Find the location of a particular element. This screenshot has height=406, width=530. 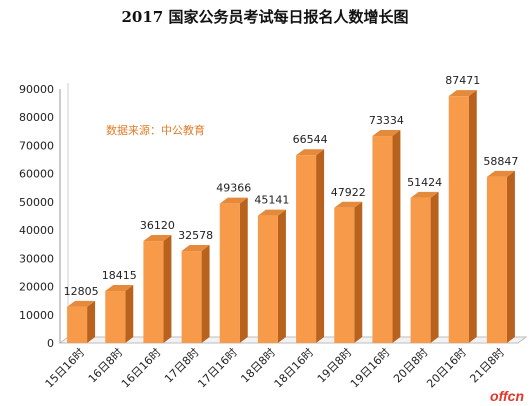

bar-value-label: 58847 is located at coordinates (500, 161).